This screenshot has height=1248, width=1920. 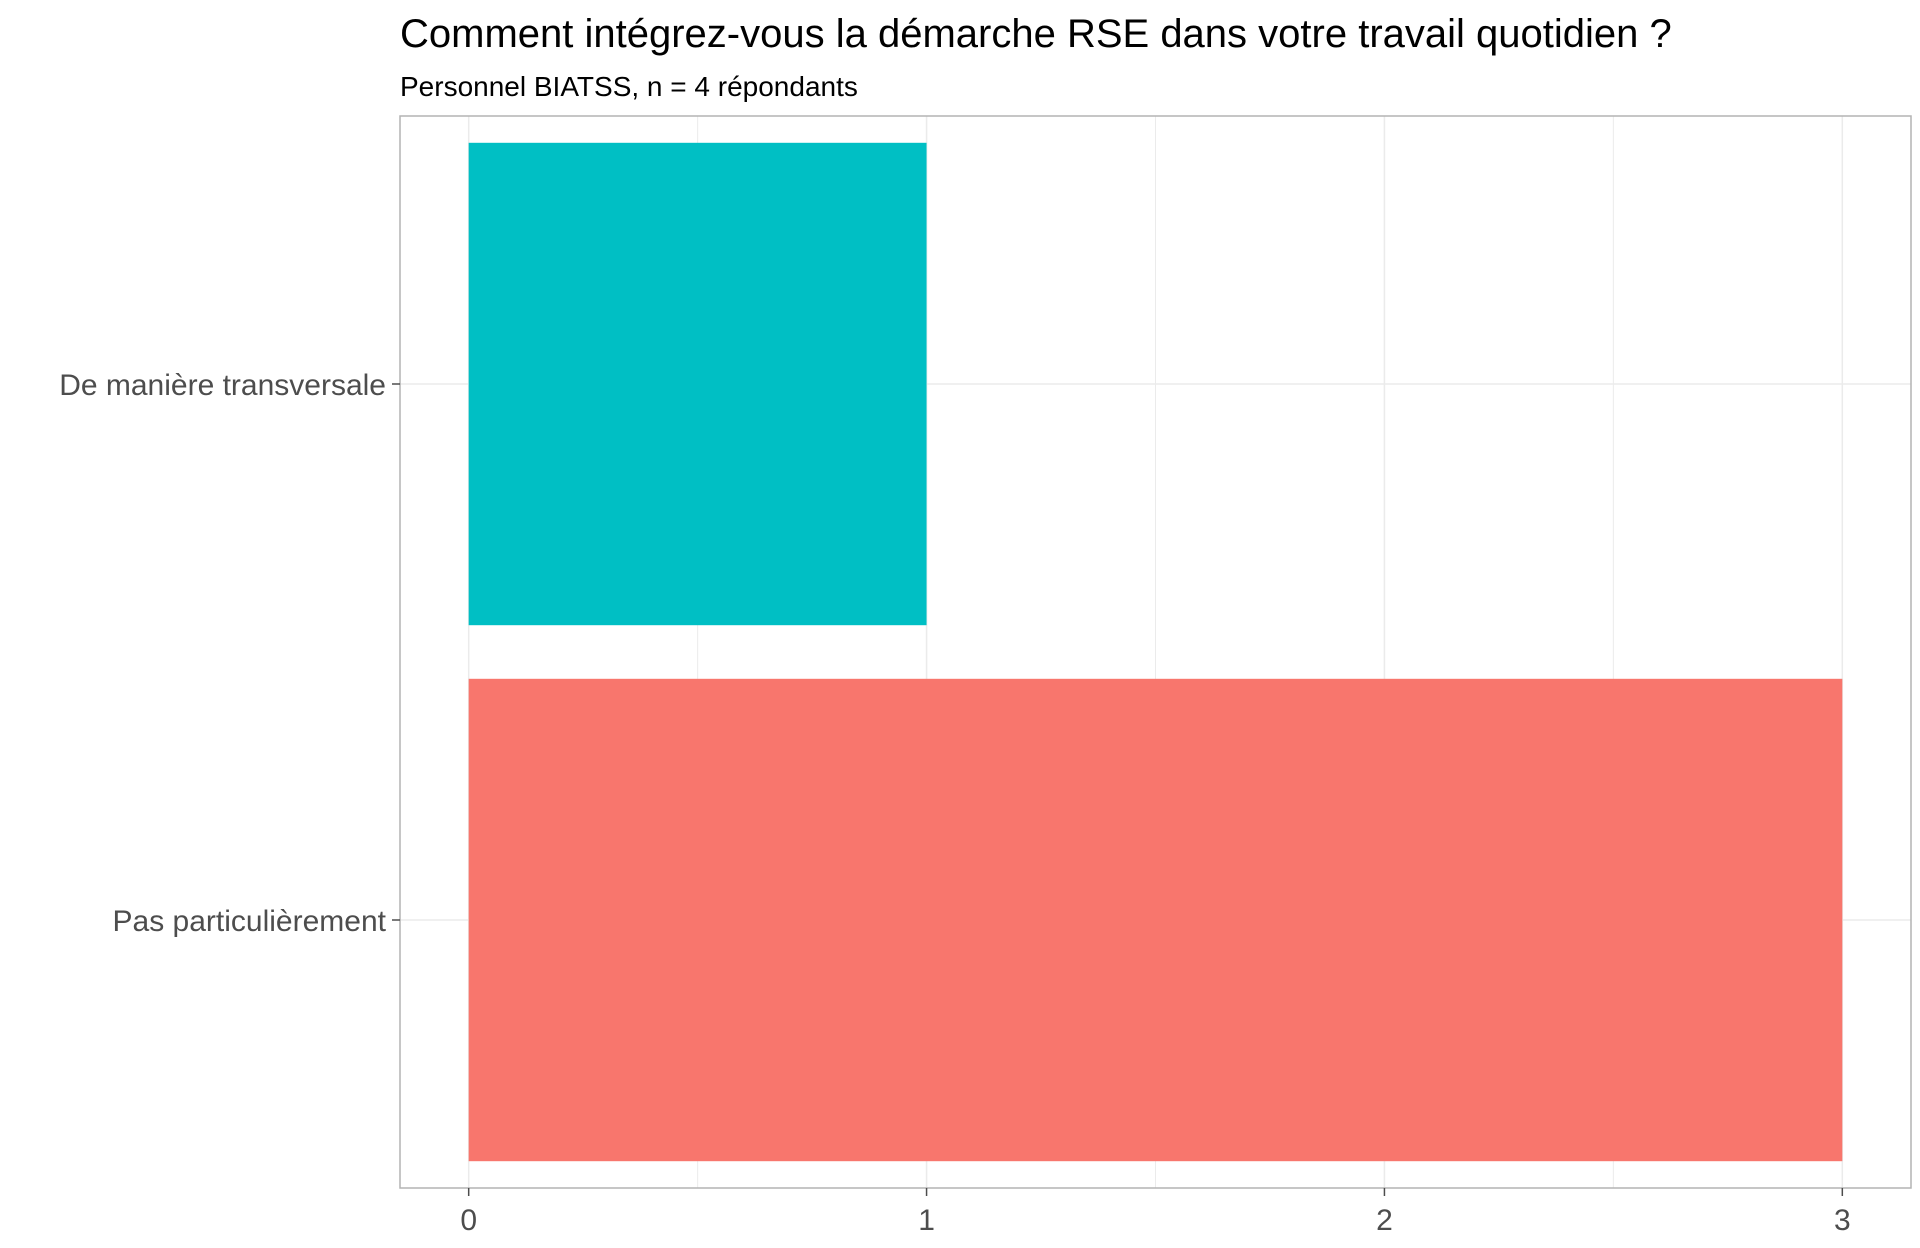 I want to click on x-tick-label: 1, so click(x=926, y=1220).